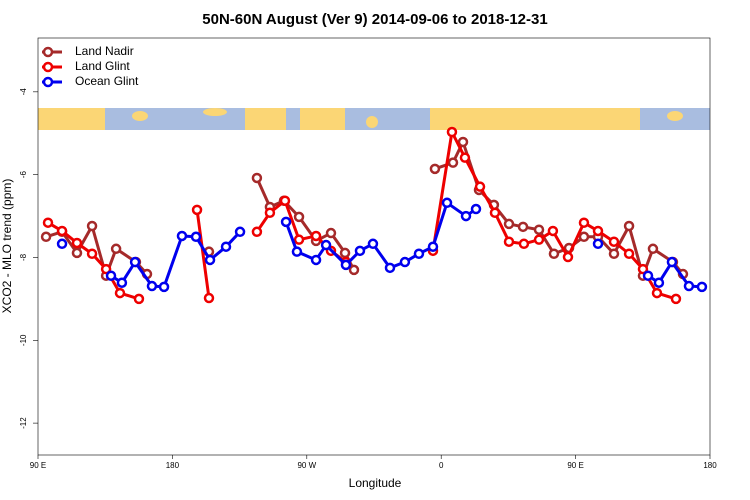 The image size is (750, 500). What do you see at coordinates (375, 483) in the screenshot?
I see `x-axis-label: Longitude` at bounding box center [375, 483].